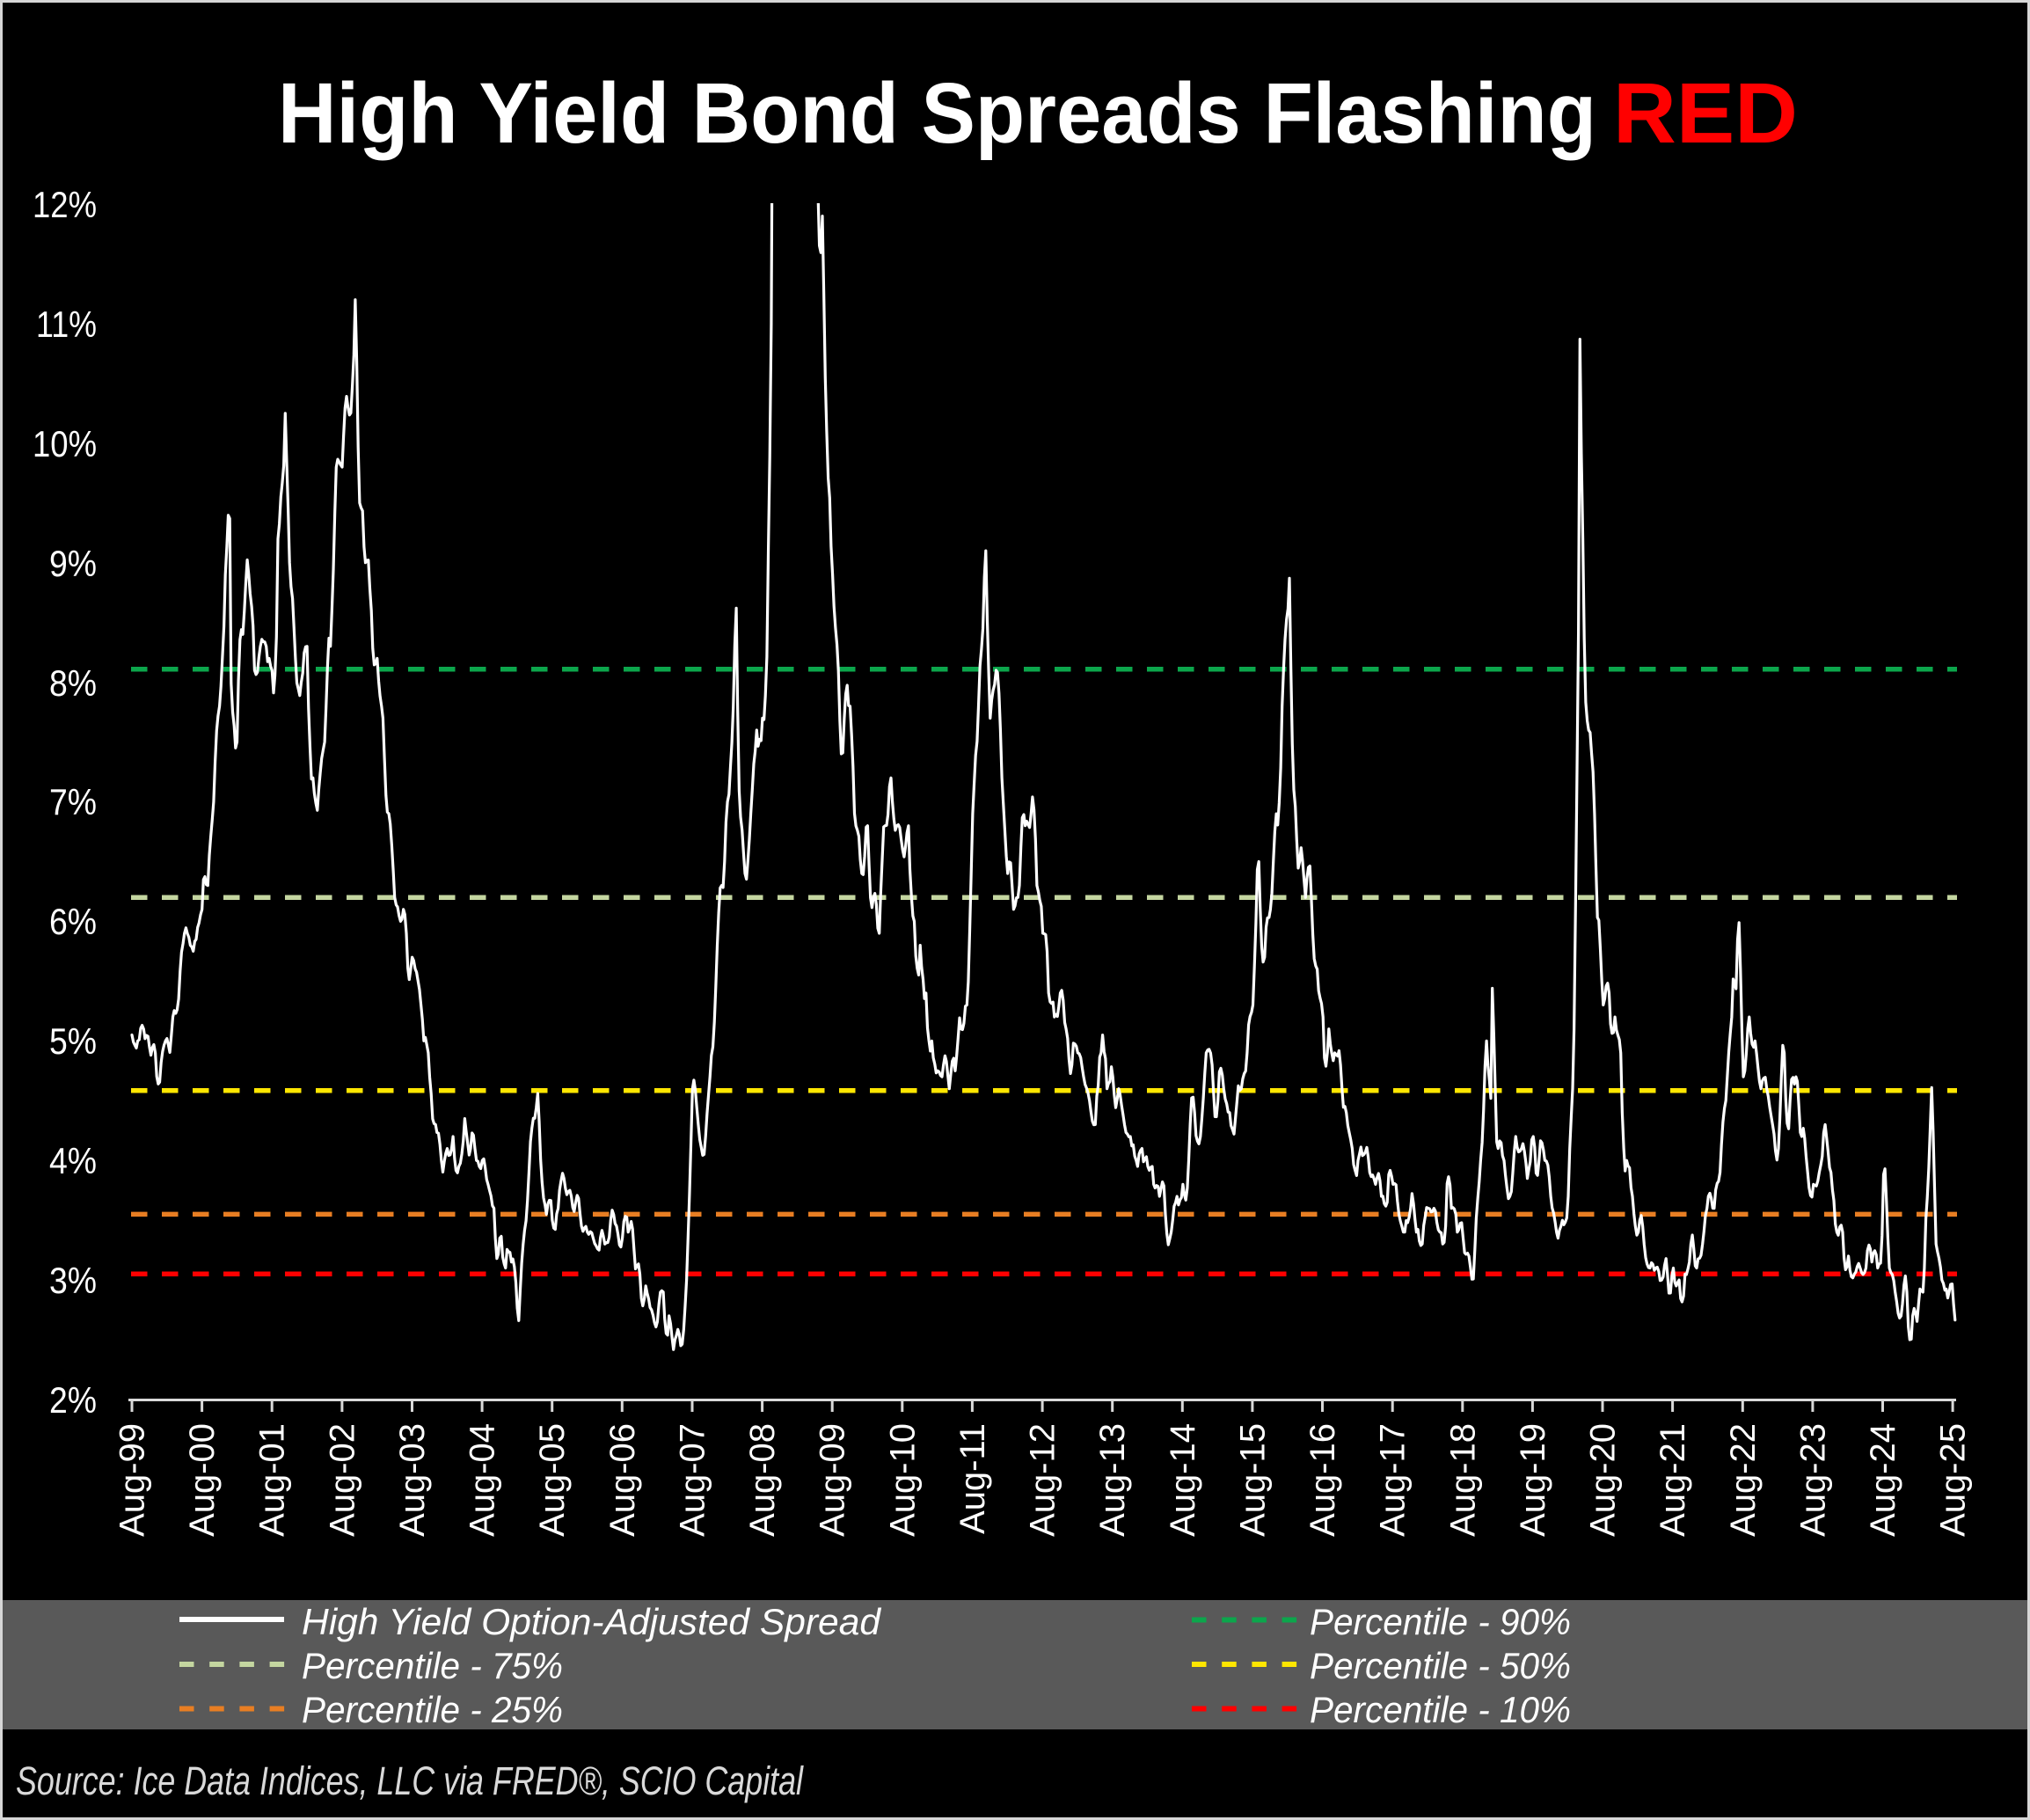  I want to click on svg-text: Aug-19, so click(1533, 1480).